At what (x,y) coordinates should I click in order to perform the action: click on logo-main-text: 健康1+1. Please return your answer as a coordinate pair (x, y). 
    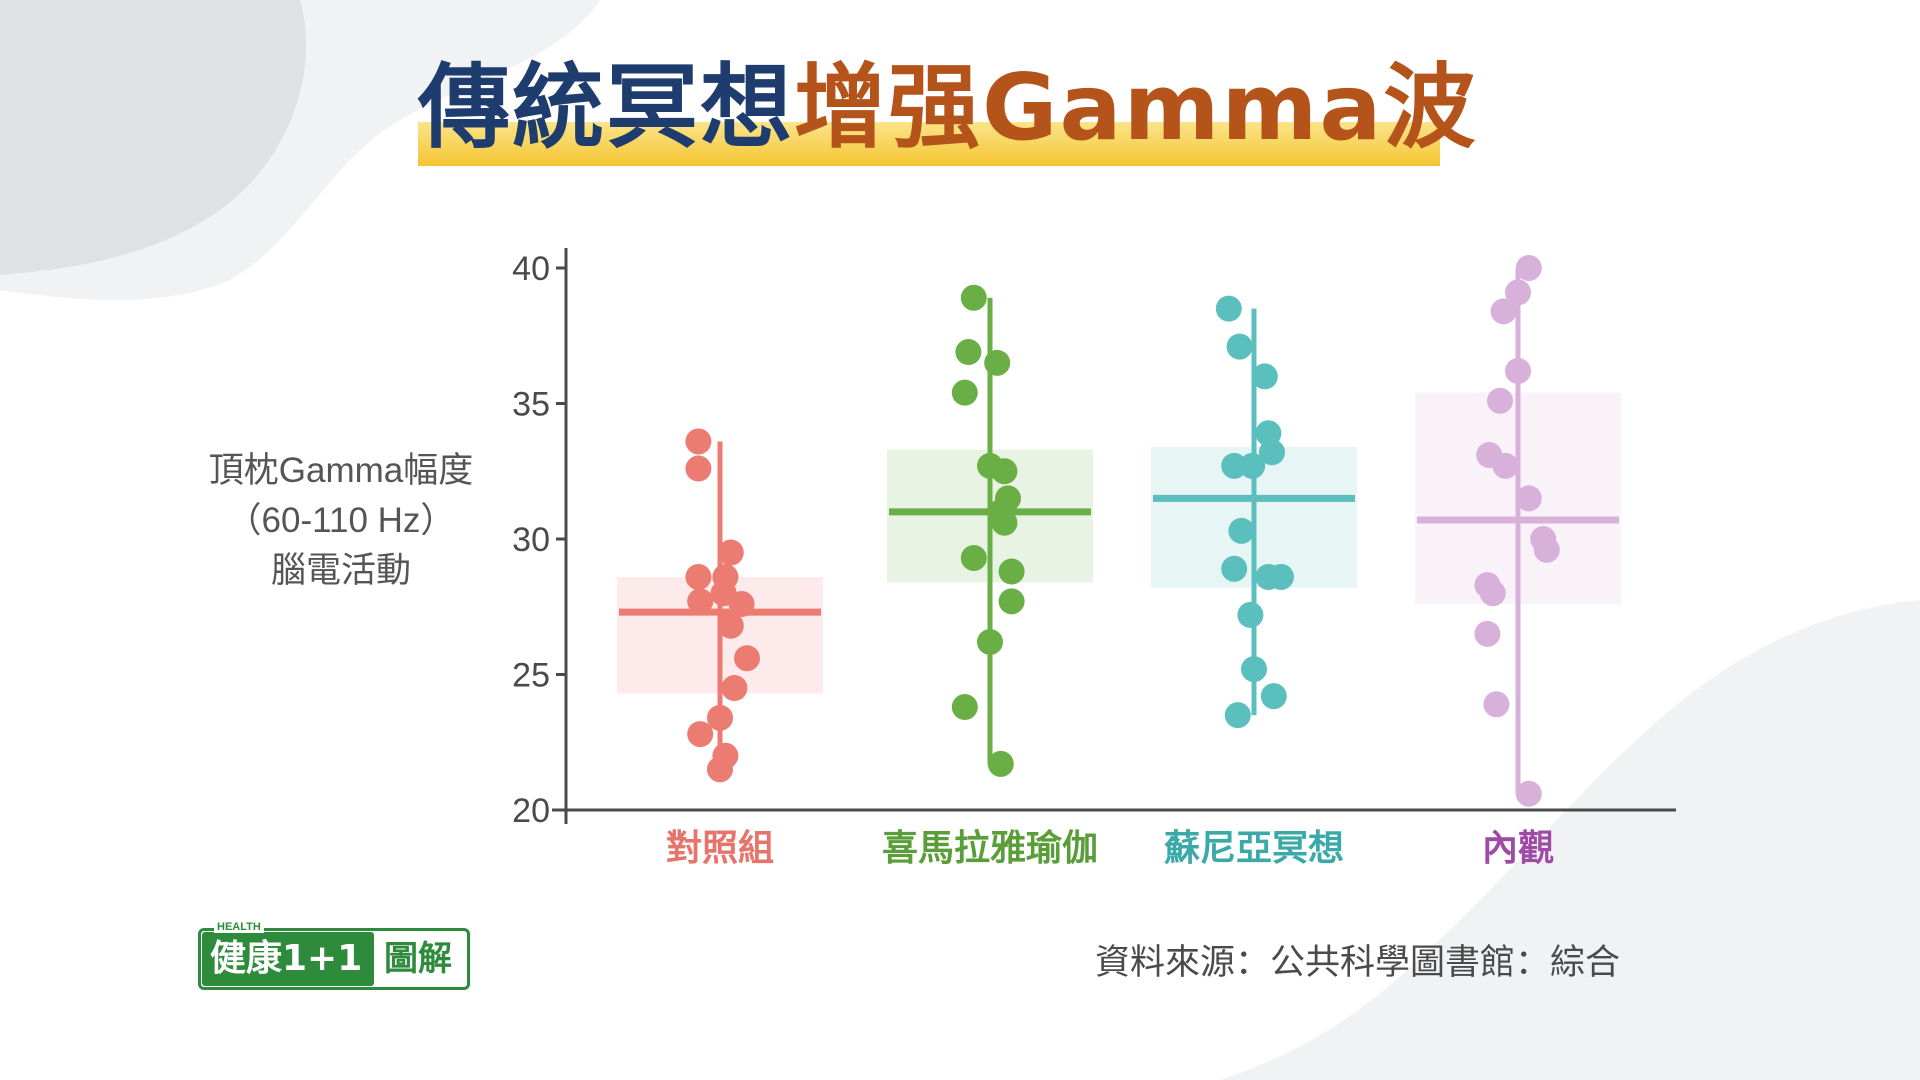
    Looking at the image, I should click on (286, 958).